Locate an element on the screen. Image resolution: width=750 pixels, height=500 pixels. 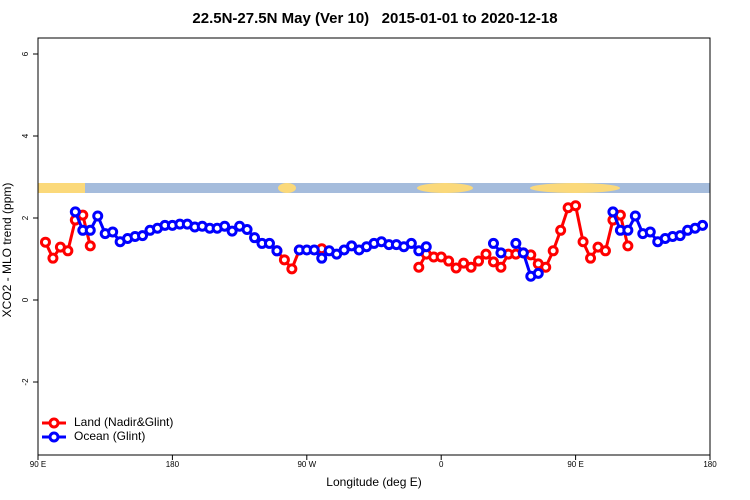
legend-label: Ocean (Glint) is located at coordinates (109, 436).